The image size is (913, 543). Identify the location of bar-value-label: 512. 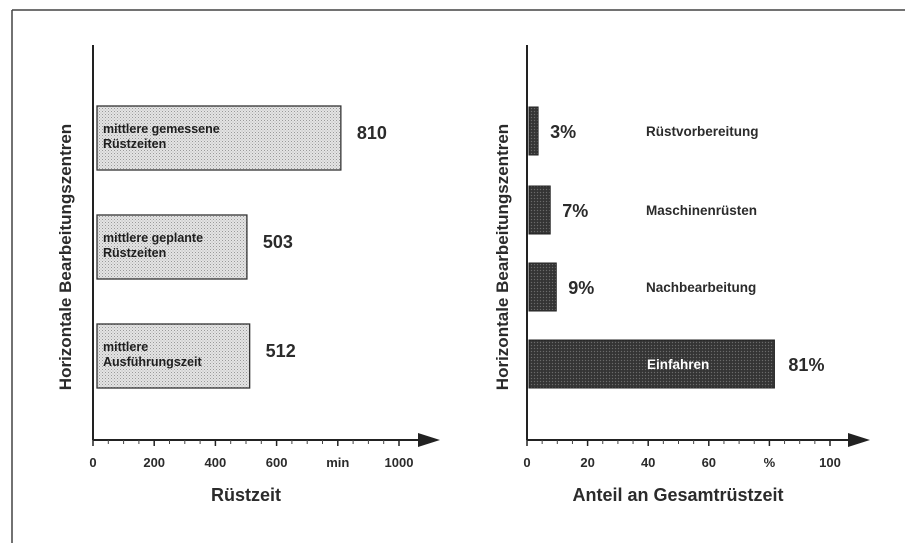
(281, 351).